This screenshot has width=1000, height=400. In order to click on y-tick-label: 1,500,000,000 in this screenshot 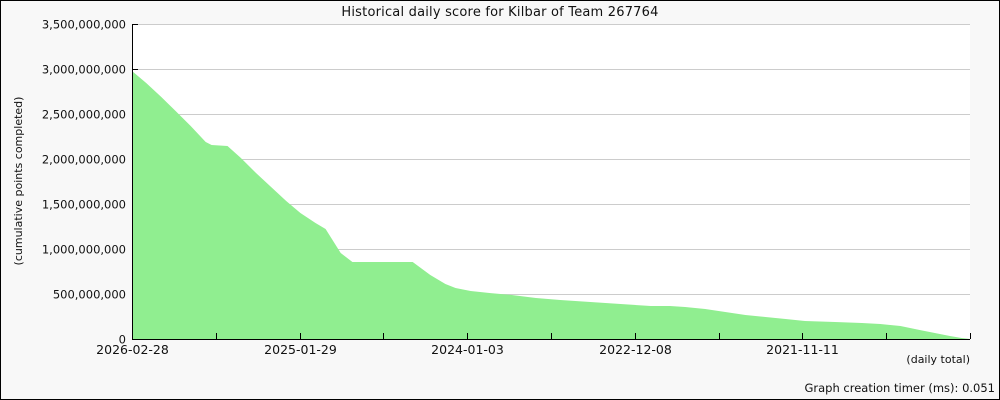, I will do `click(84, 205)`.